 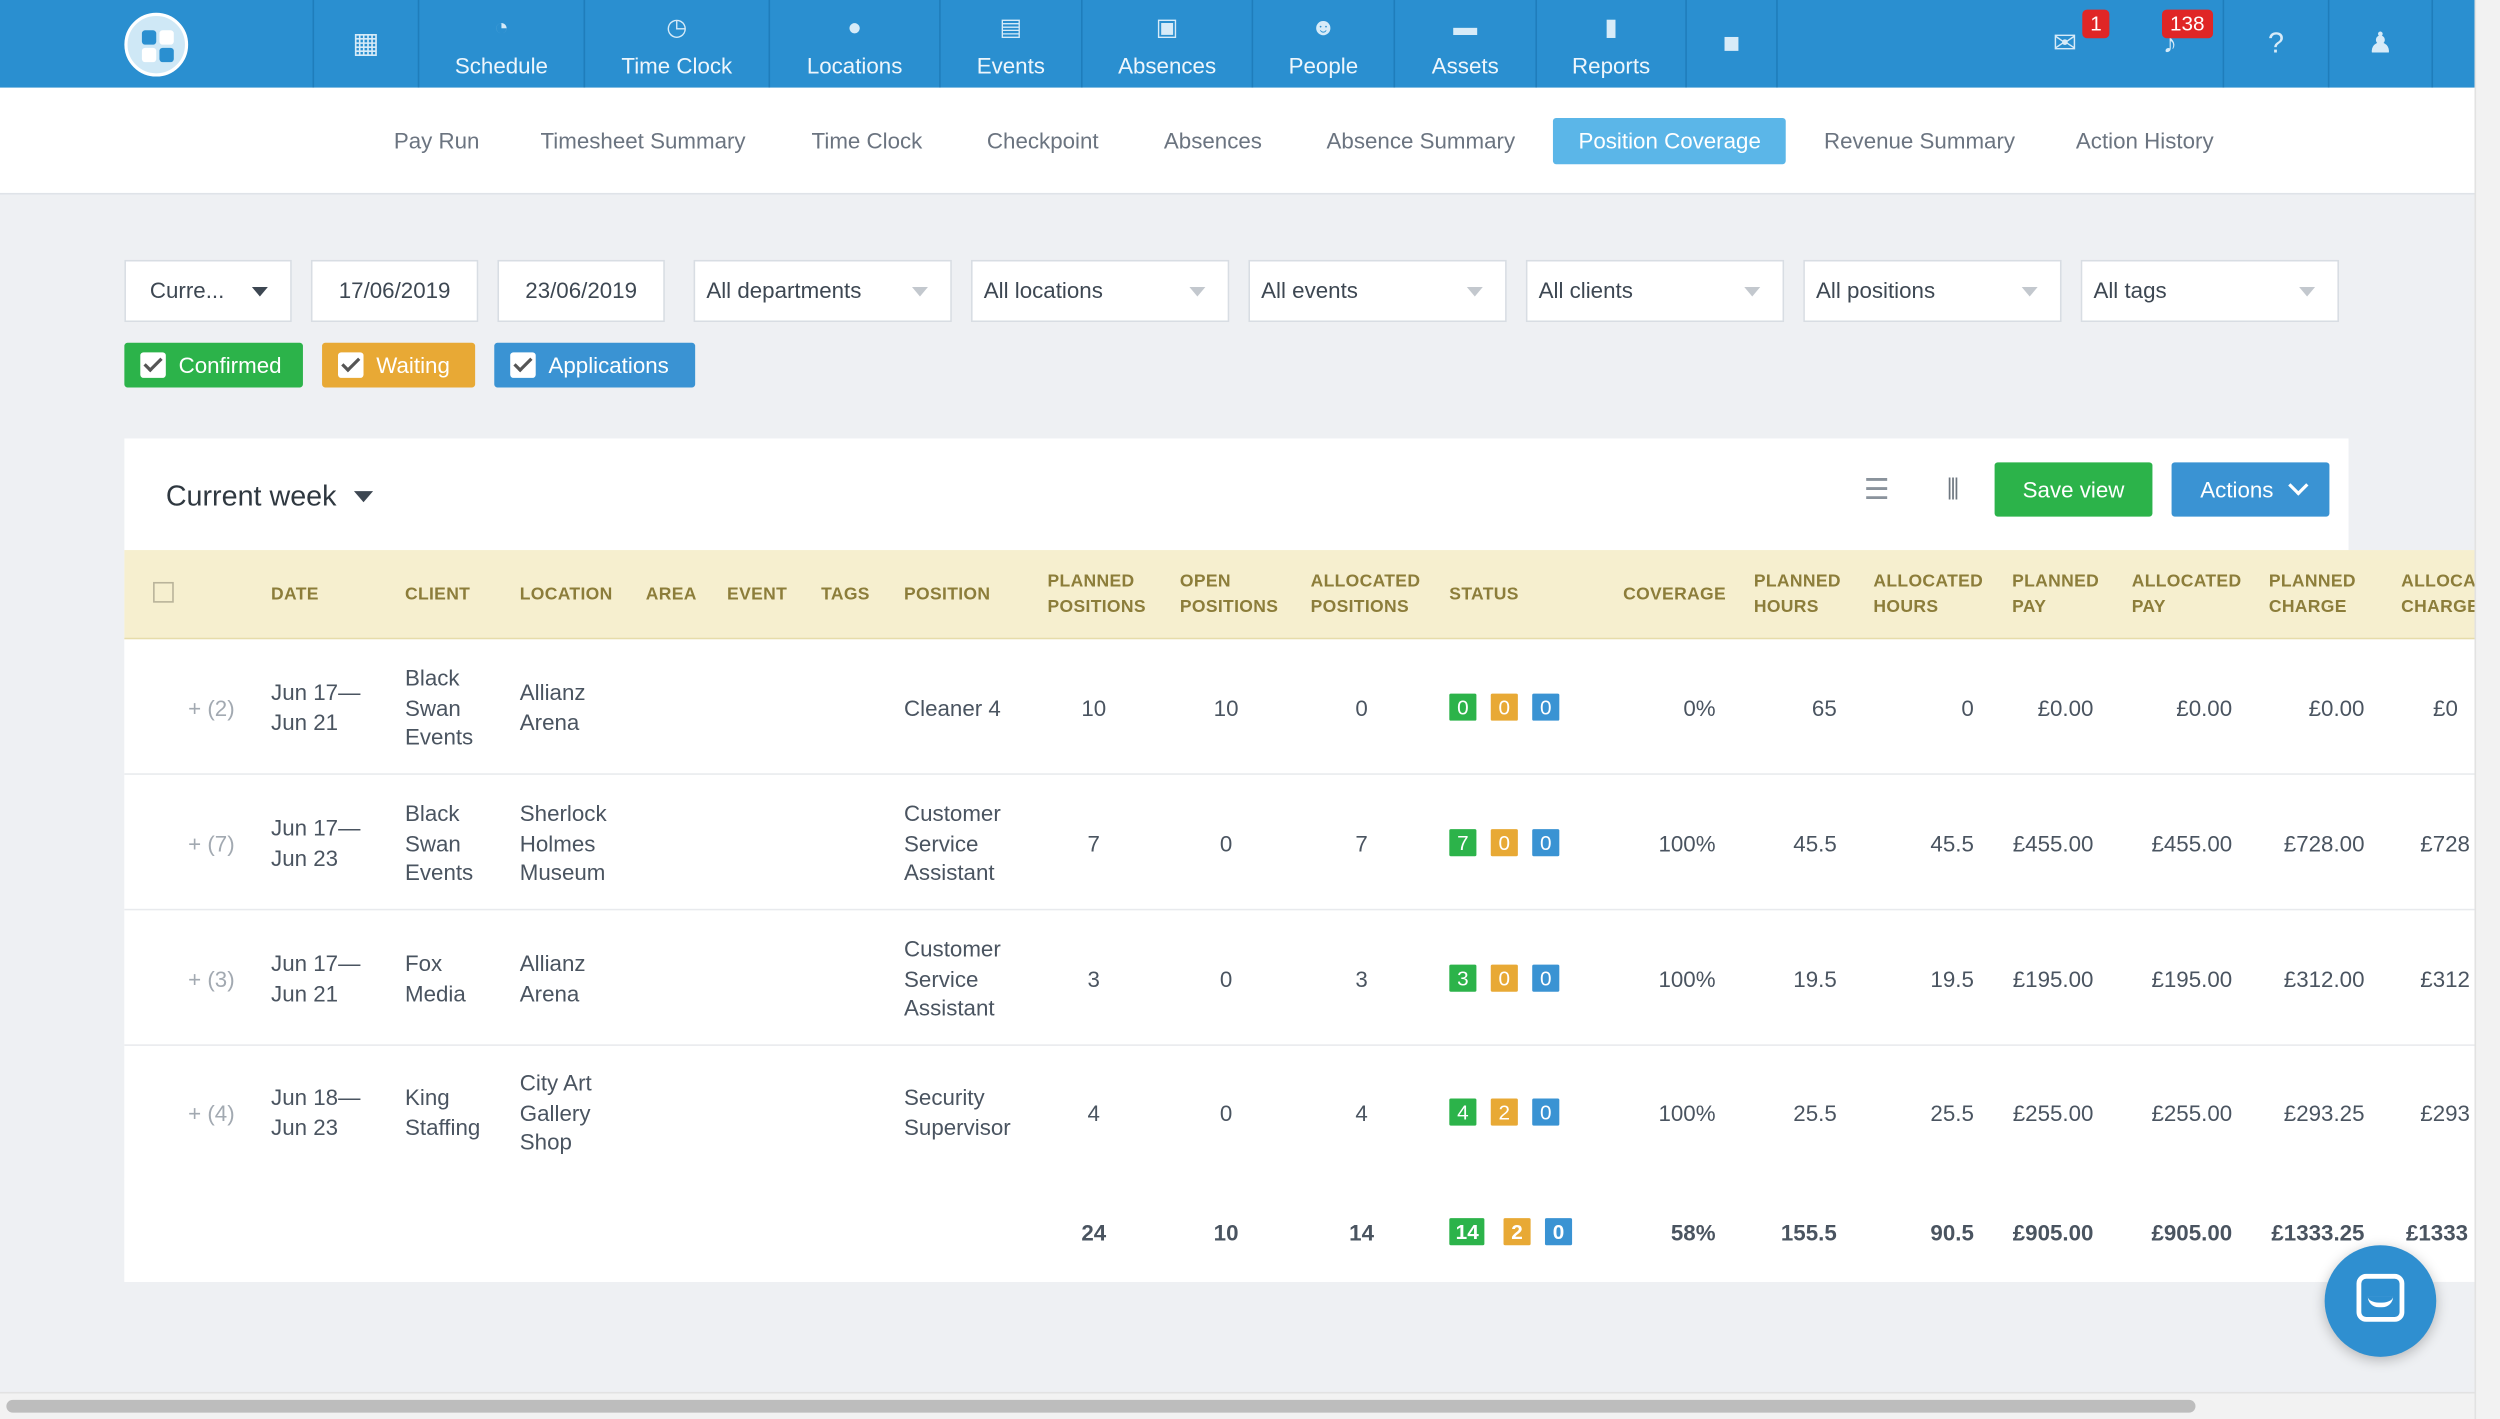 I want to click on expand-all-icon, so click(x=163, y=592).